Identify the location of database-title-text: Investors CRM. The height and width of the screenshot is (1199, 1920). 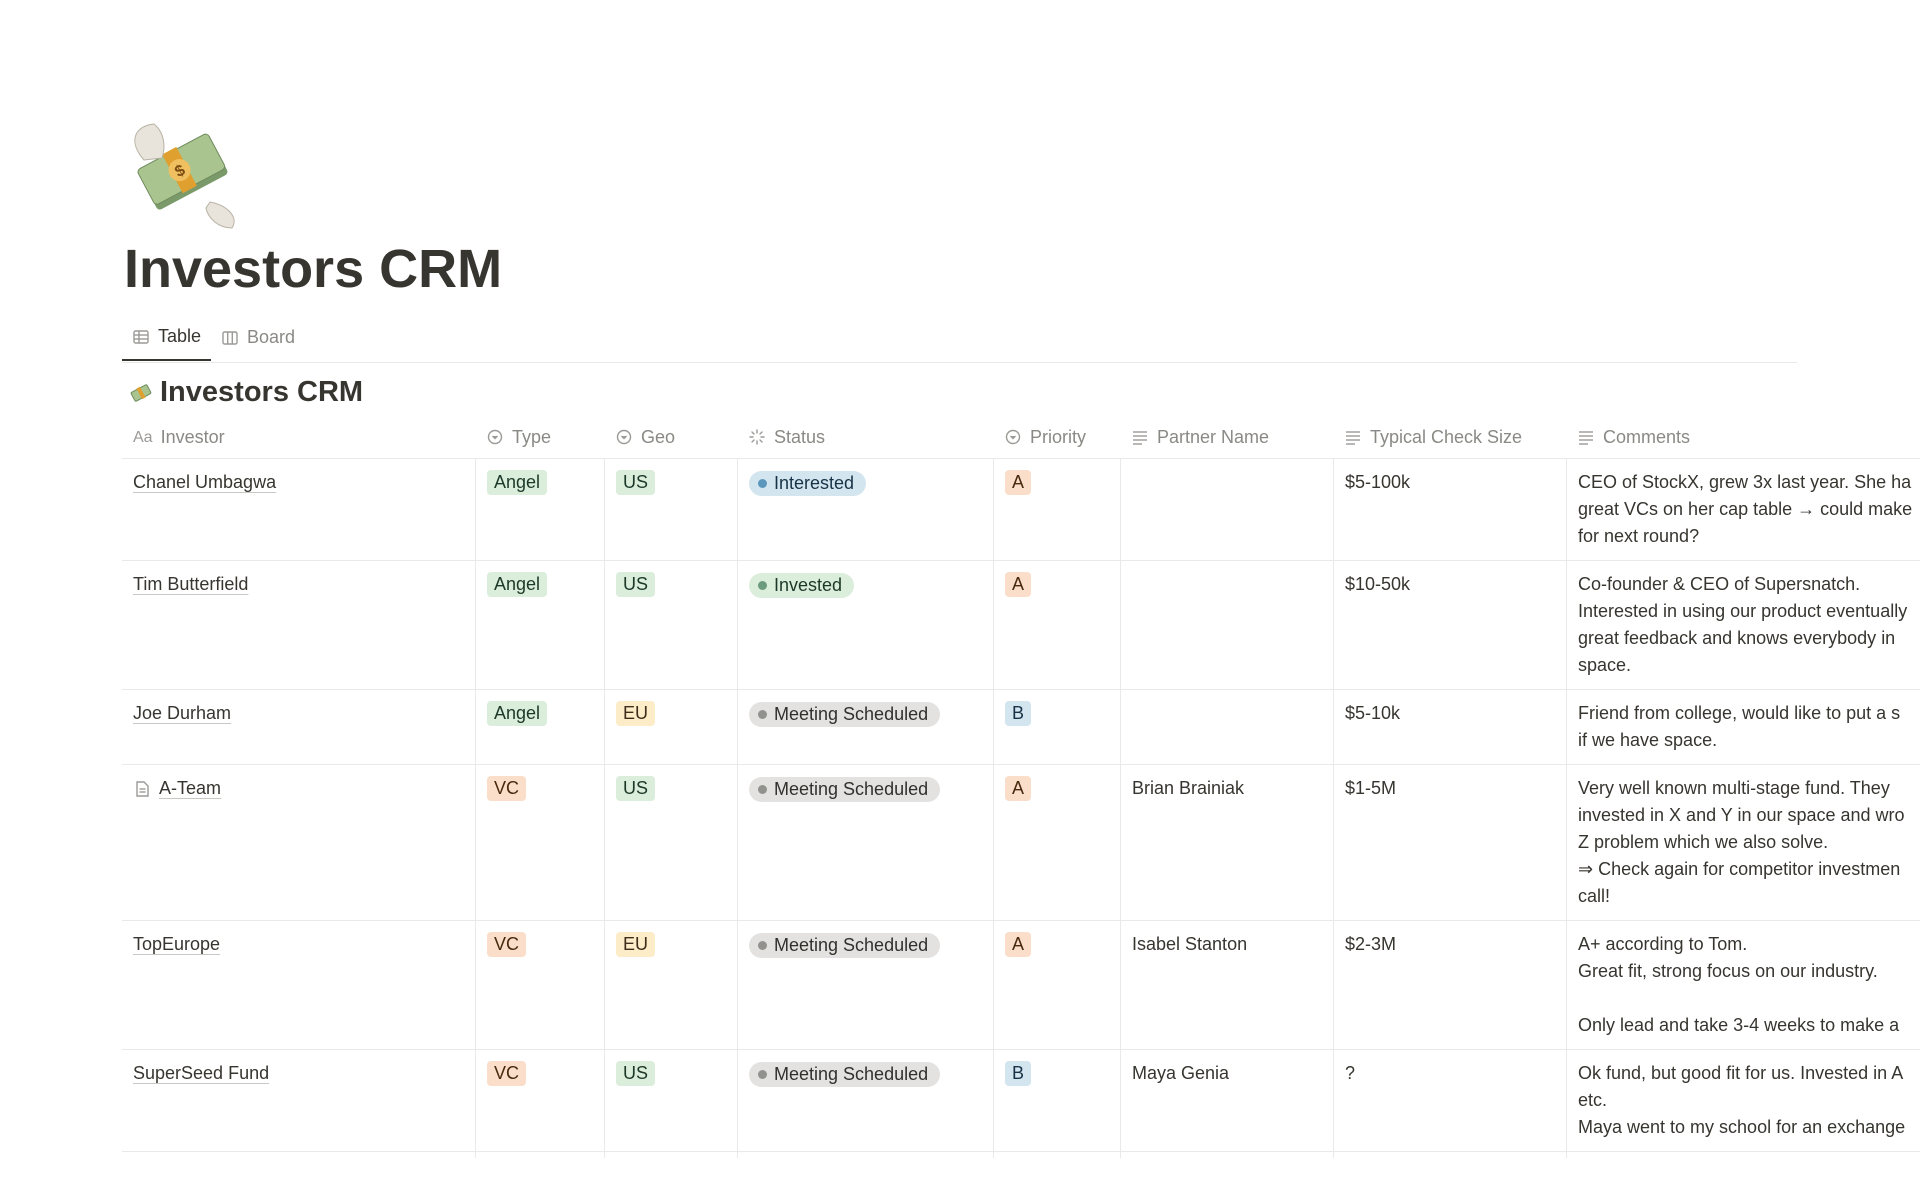
(262, 392).